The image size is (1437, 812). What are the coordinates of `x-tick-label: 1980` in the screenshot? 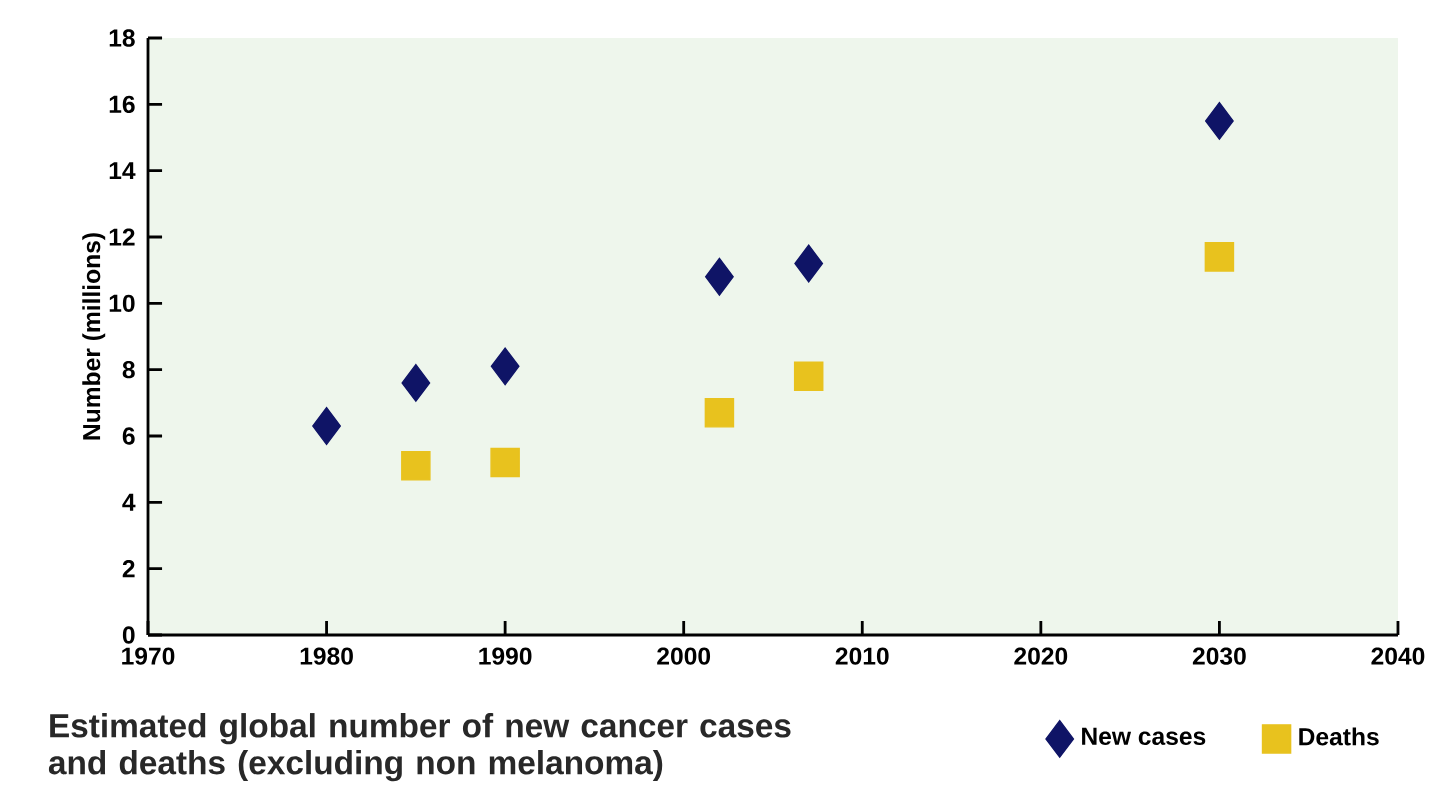 It's located at (326, 656).